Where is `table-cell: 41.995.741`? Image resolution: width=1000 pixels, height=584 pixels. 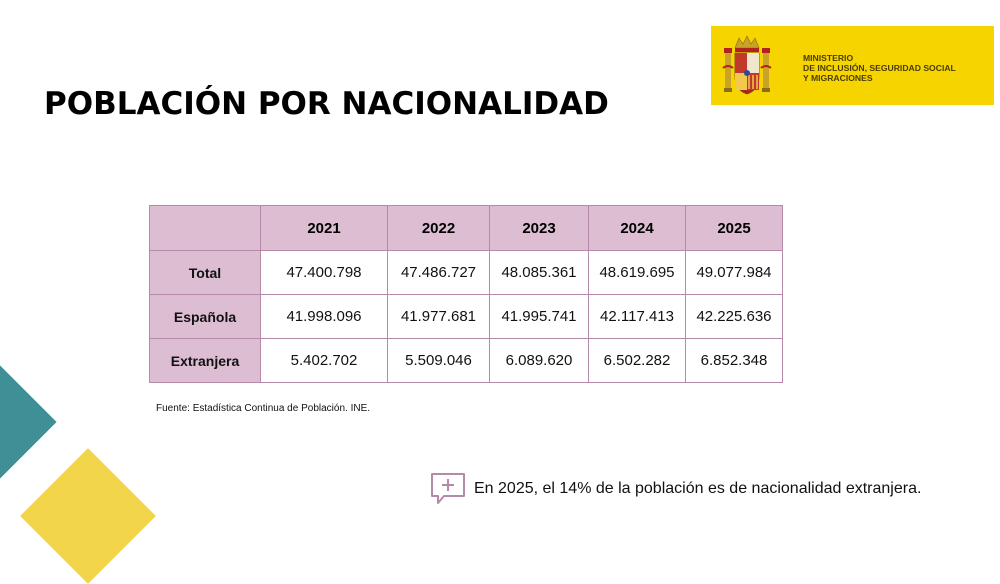 table-cell: 41.995.741 is located at coordinates (539, 316).